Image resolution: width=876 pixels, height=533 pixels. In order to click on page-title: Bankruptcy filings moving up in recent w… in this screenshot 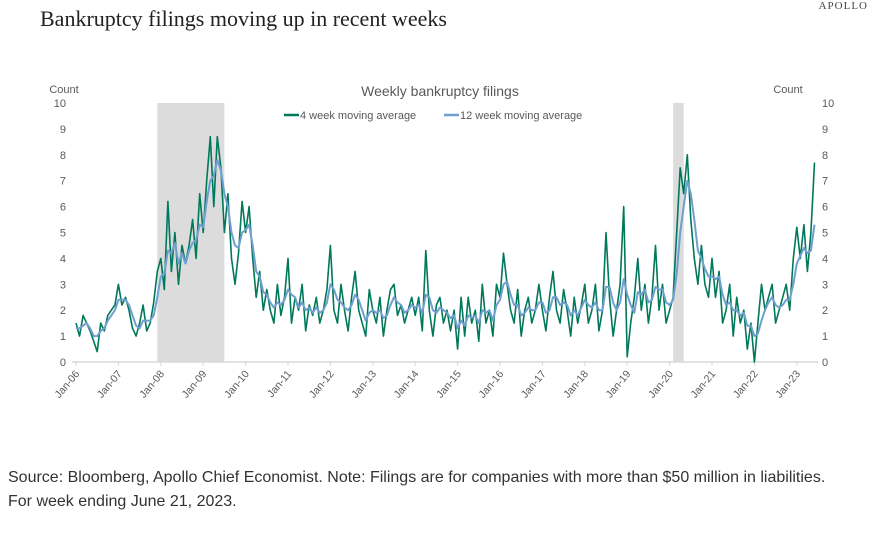, I will do `click(243, 18)`.